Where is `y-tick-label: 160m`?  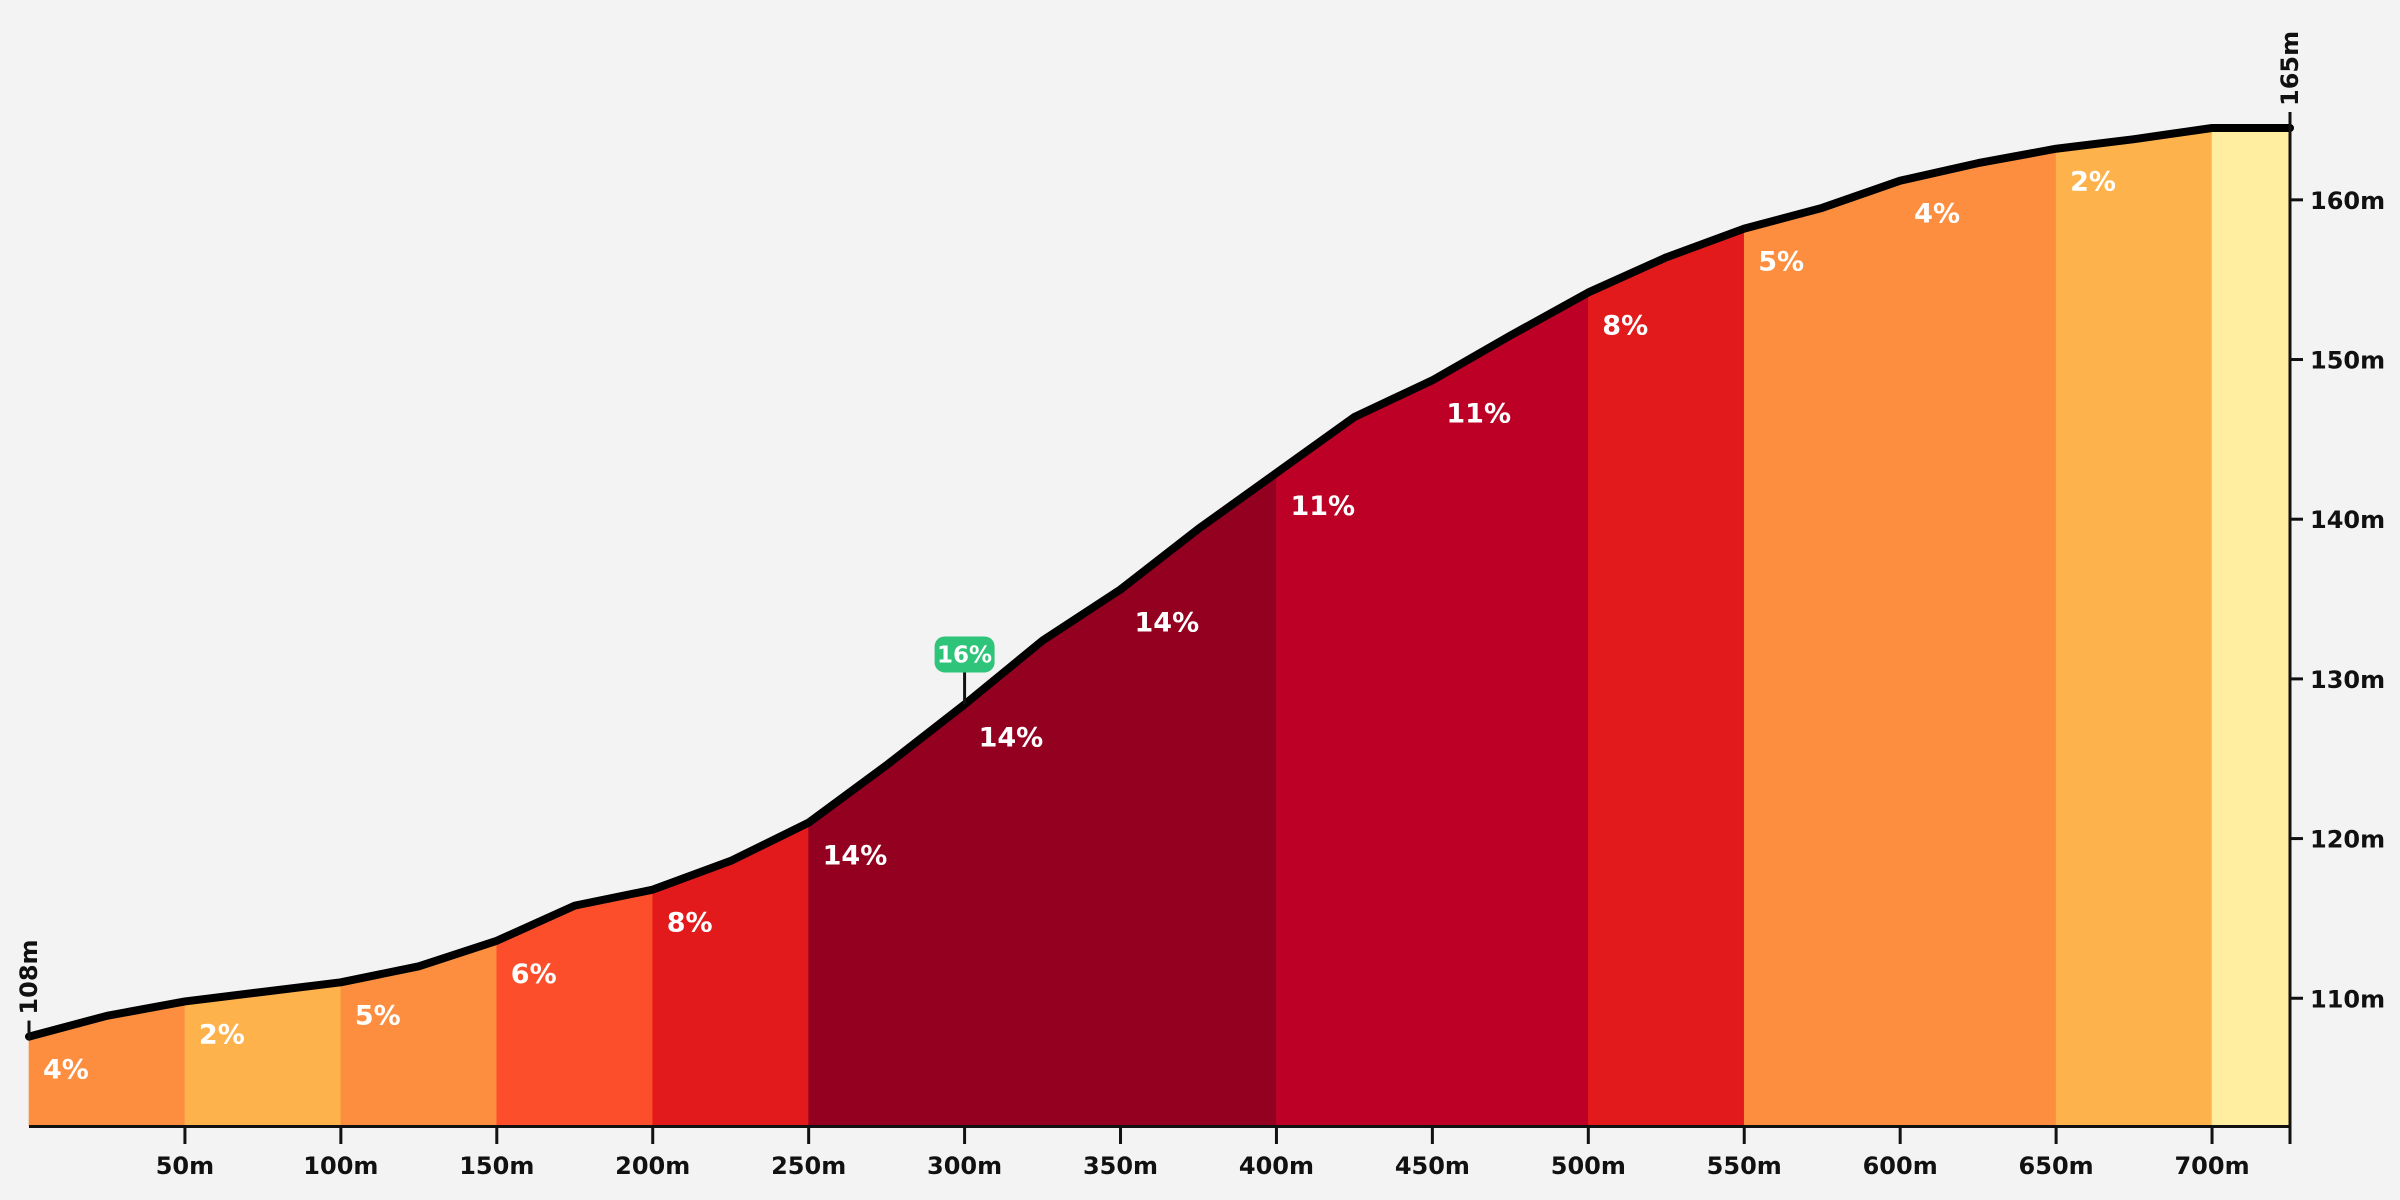 y-tick-label: 160m is located at coordinates (2347, 201).